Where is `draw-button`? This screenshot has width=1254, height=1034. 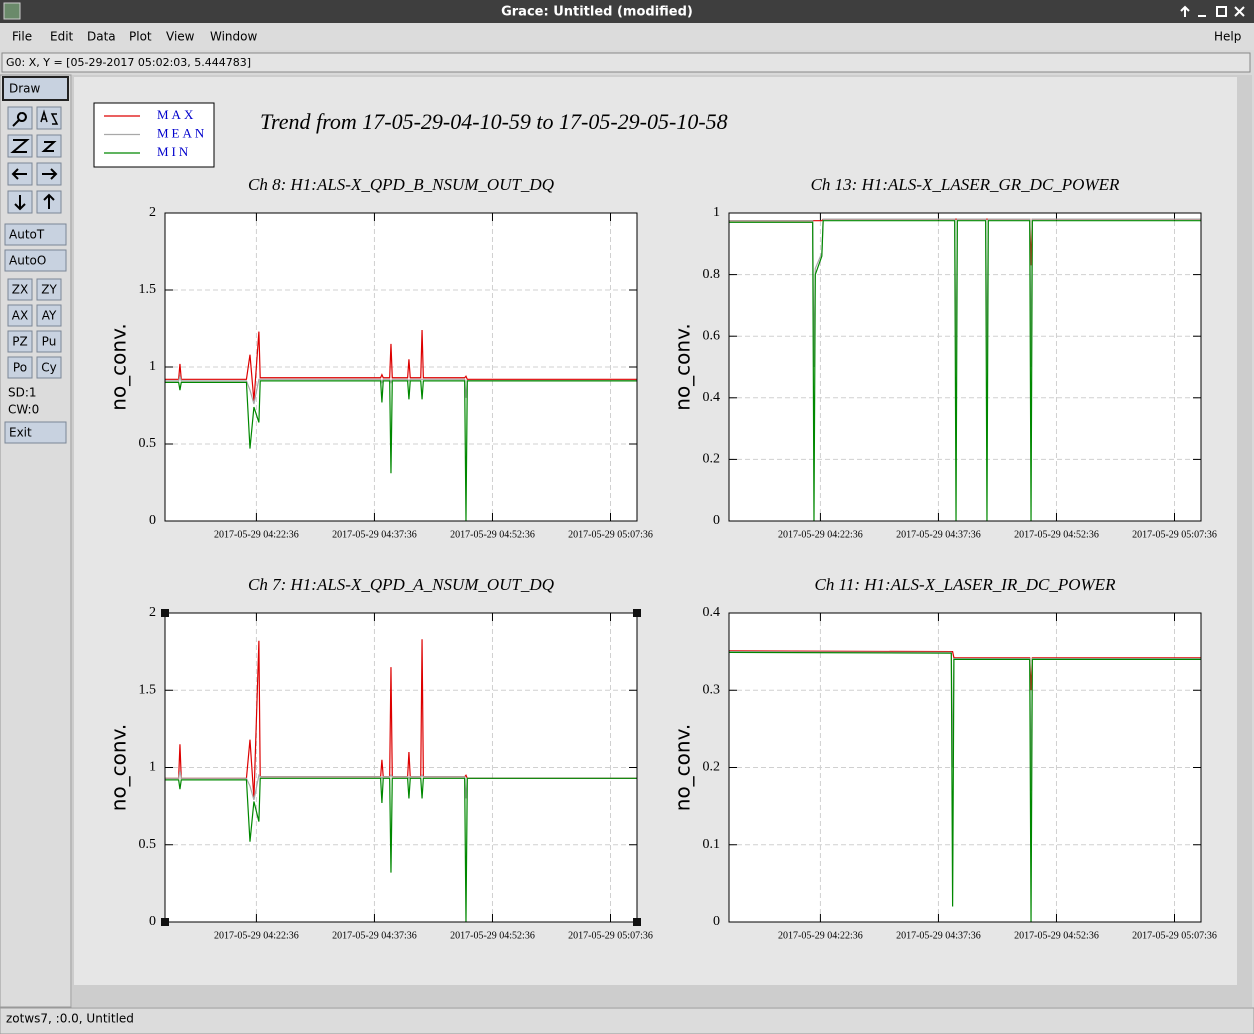
draw-button is located at coordinates (35, 88).